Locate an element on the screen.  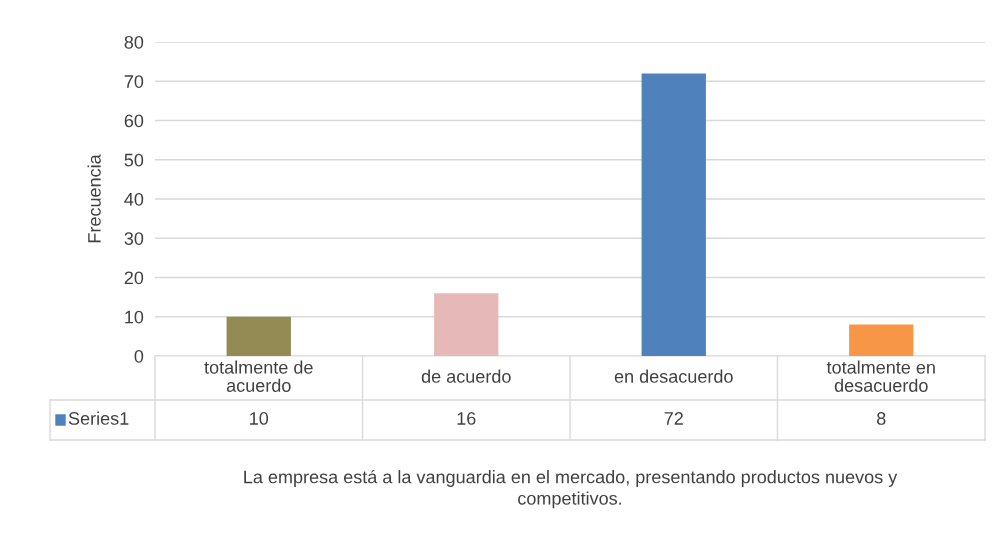
y-tick-label: 20 is located at coordinates (134, 278).